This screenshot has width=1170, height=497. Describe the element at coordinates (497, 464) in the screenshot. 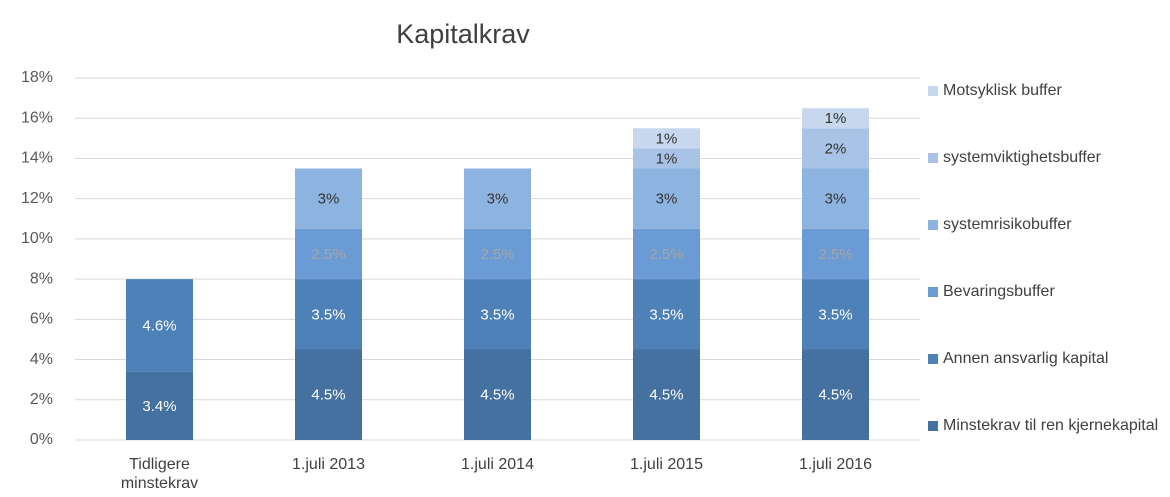

I see `x-tick-label: 1.juli 2014` at that location.